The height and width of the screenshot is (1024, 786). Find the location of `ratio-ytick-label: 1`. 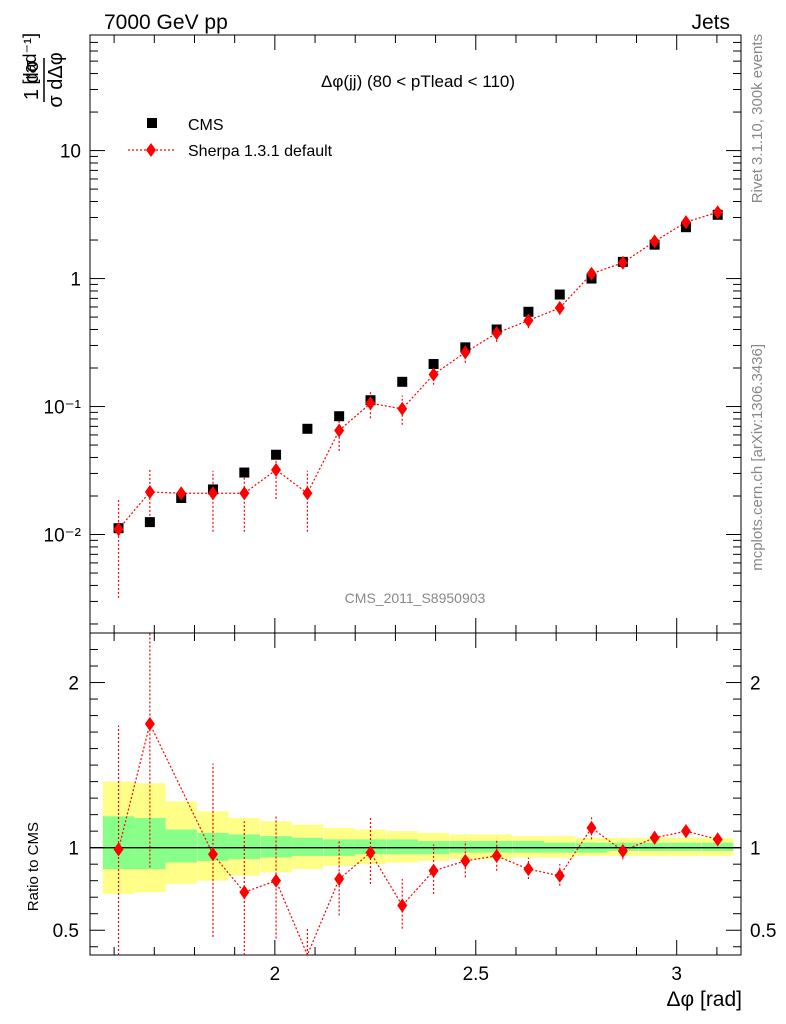

ratio-ytick-label: 1 is located at coordinates (73, 849).